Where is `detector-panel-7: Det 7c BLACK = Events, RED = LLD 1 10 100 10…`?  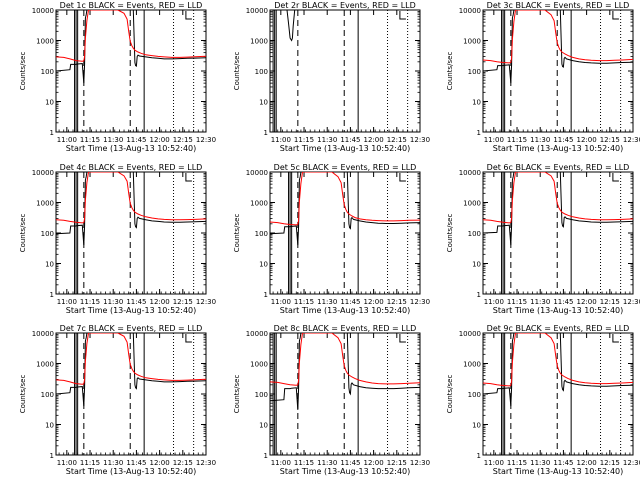
detector-panel-7: Det 7c BLACK = Events, RED = LLD 1 10 100 10… is located at coordinates (117, 400).